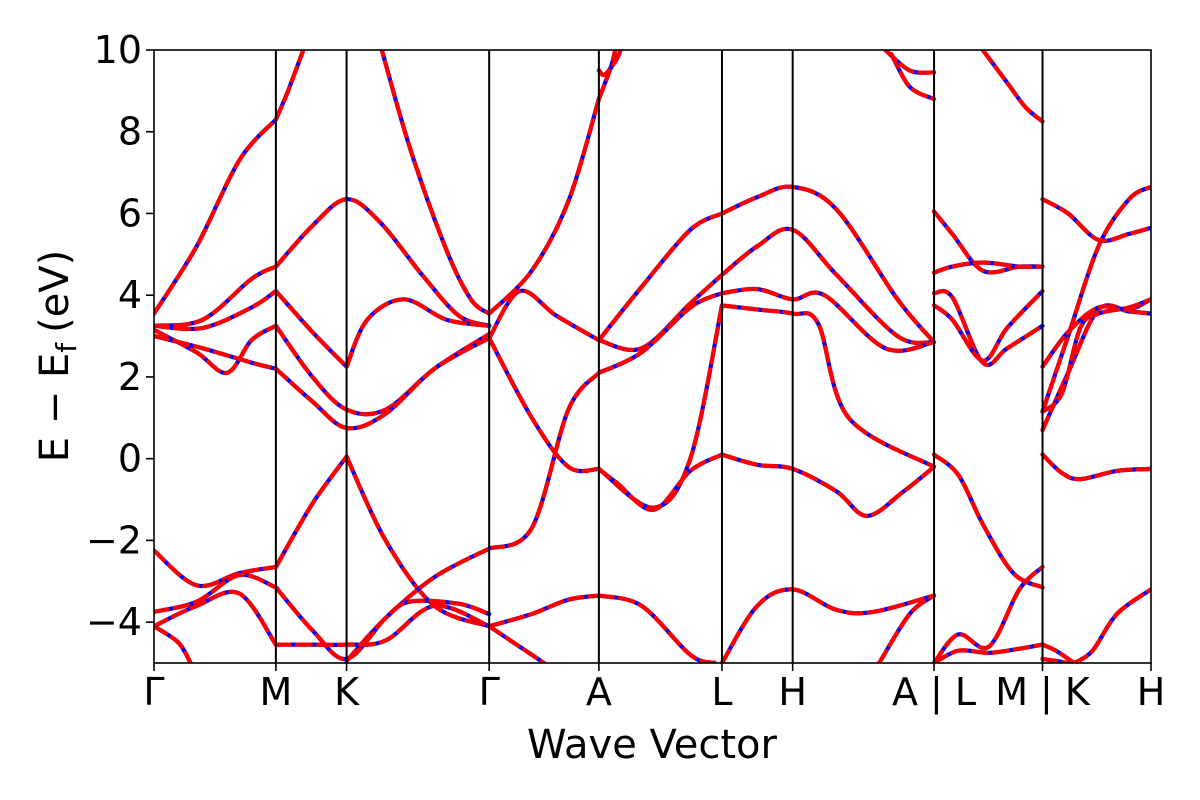  I want to click on band-40-dashed-line, so click(828, 625).